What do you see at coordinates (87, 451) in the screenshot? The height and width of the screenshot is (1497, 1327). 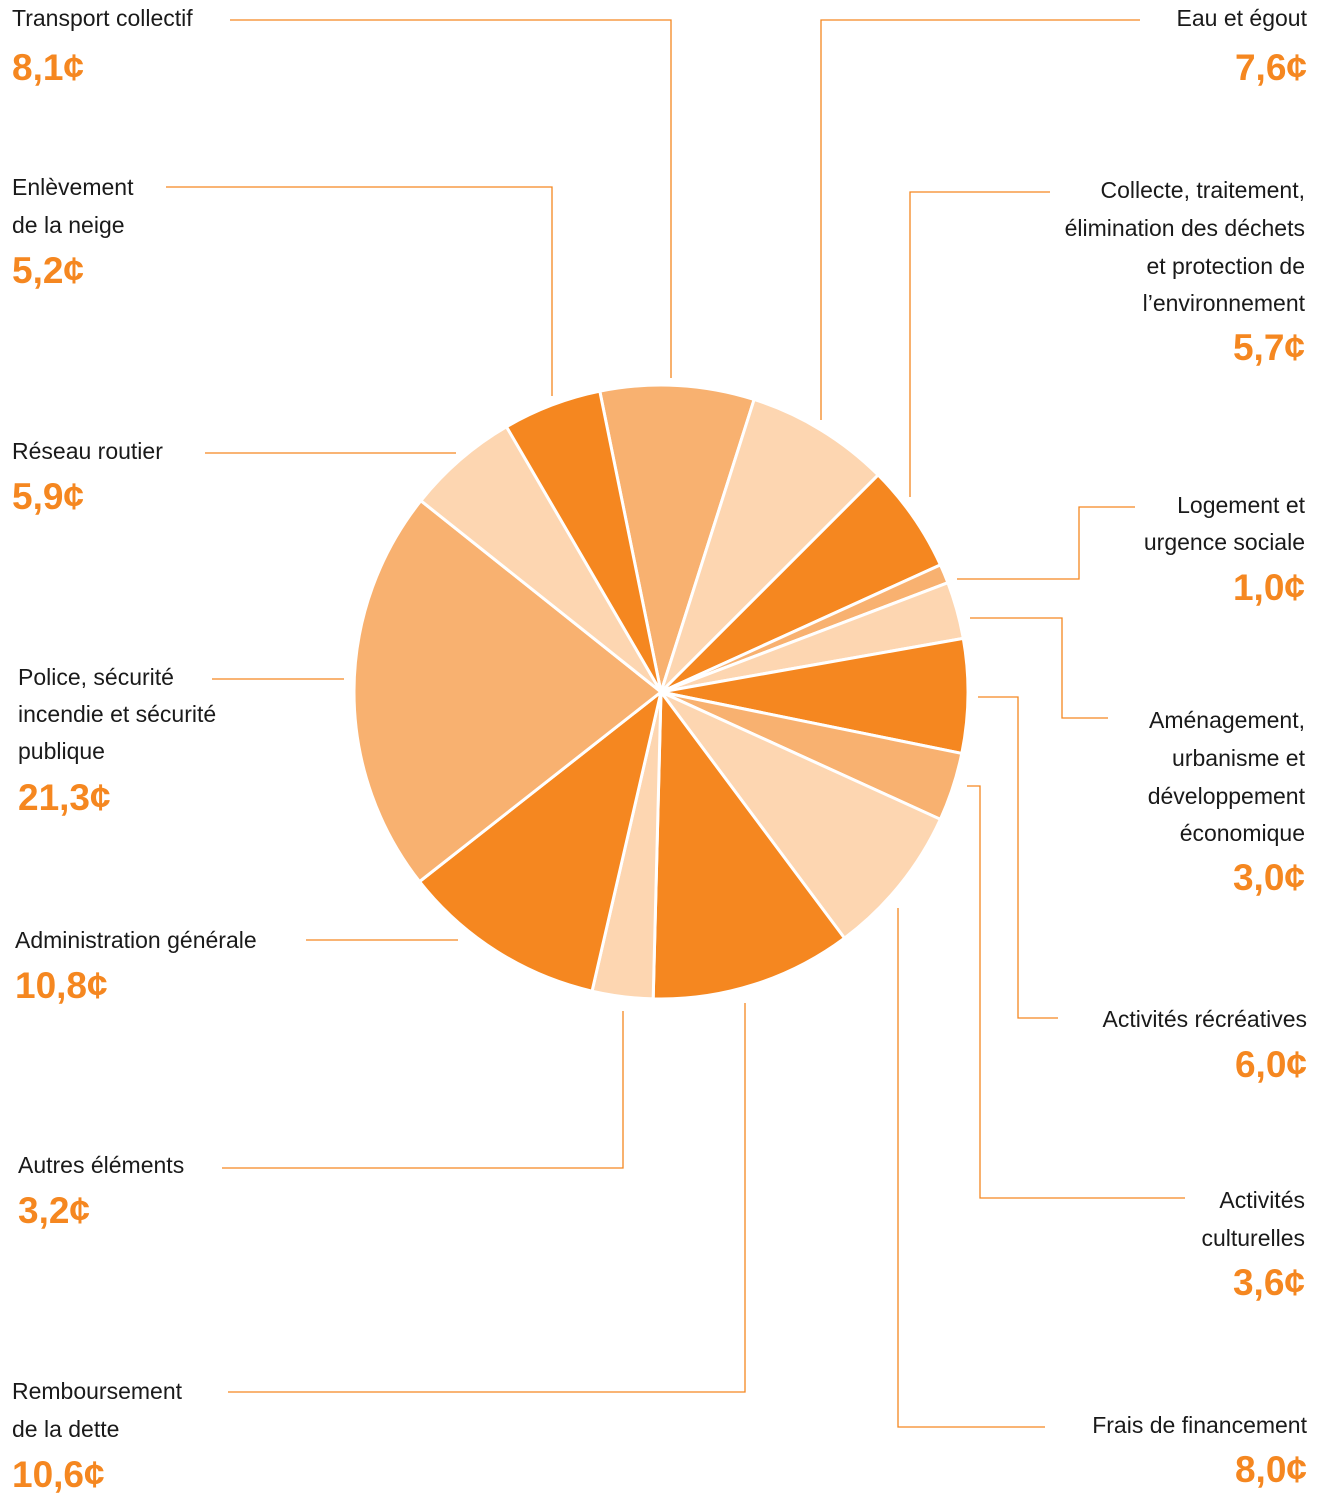 I see `slice-label: Réseau routier` at bounding box center [87, 451].